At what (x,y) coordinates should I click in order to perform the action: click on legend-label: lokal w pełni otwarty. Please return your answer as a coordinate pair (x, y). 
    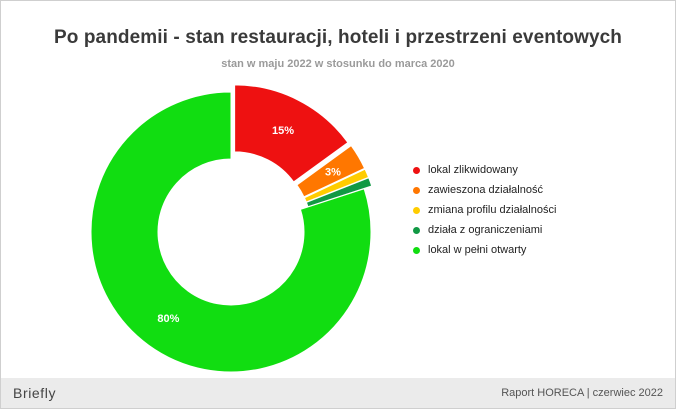
    Looking at the image, I should click on (477, 250).